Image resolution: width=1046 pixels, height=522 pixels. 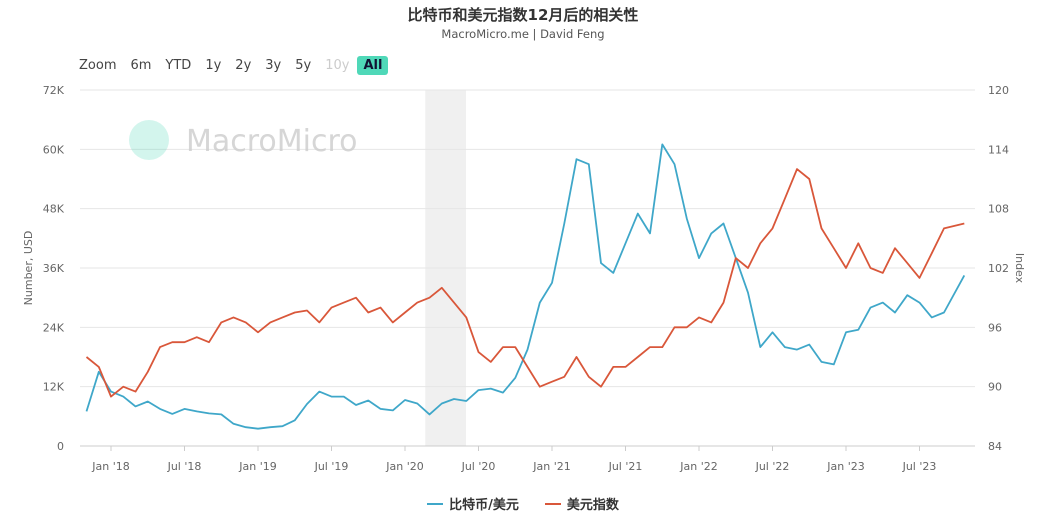 I want to click on x-tick-label: Jul '18, so click(x=184, y=466).